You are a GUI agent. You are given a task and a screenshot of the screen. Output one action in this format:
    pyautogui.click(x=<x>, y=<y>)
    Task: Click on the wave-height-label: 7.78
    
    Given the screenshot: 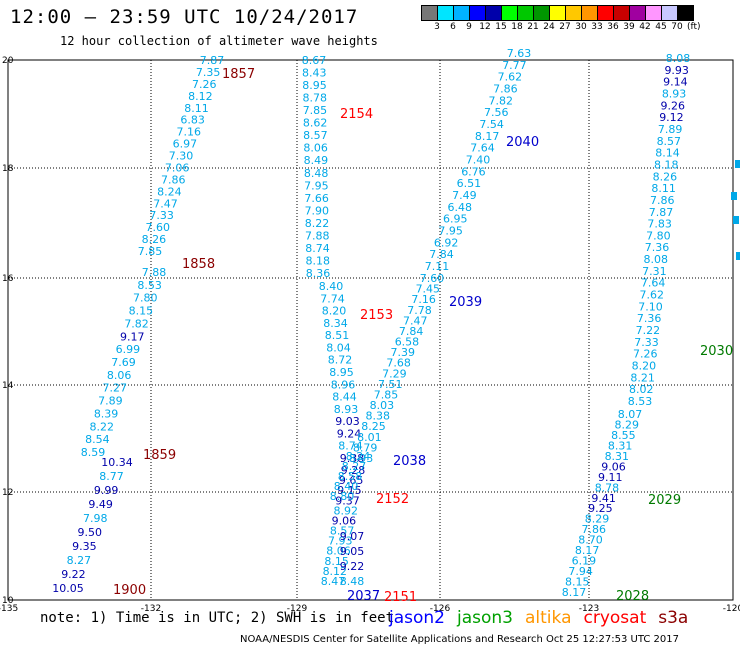 What is the action you would take?
    pyautogui.click(x=419, y=310)
    